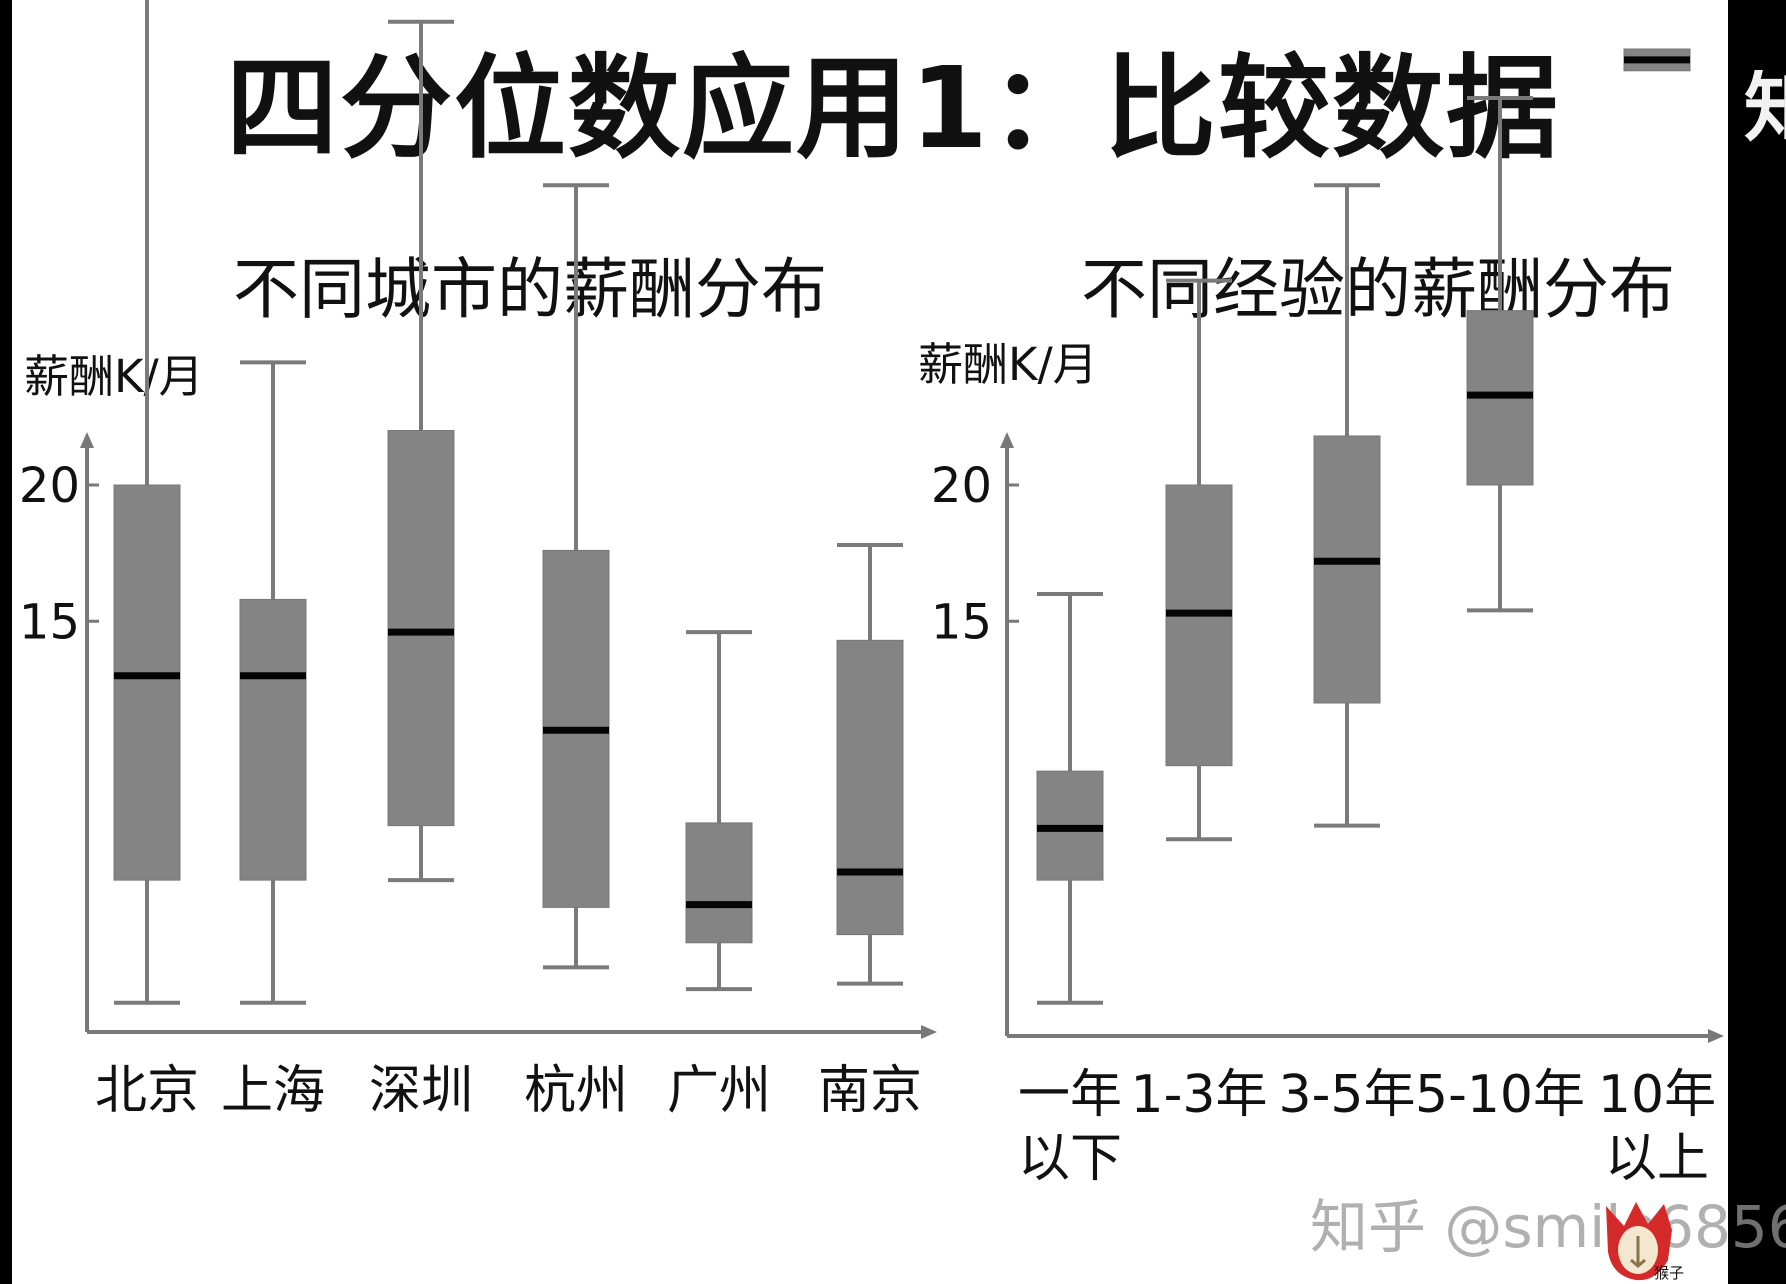 This screenshot has height=1284, width=1786. I want to click on category-label: 1-3年, so click(1199, 1095).